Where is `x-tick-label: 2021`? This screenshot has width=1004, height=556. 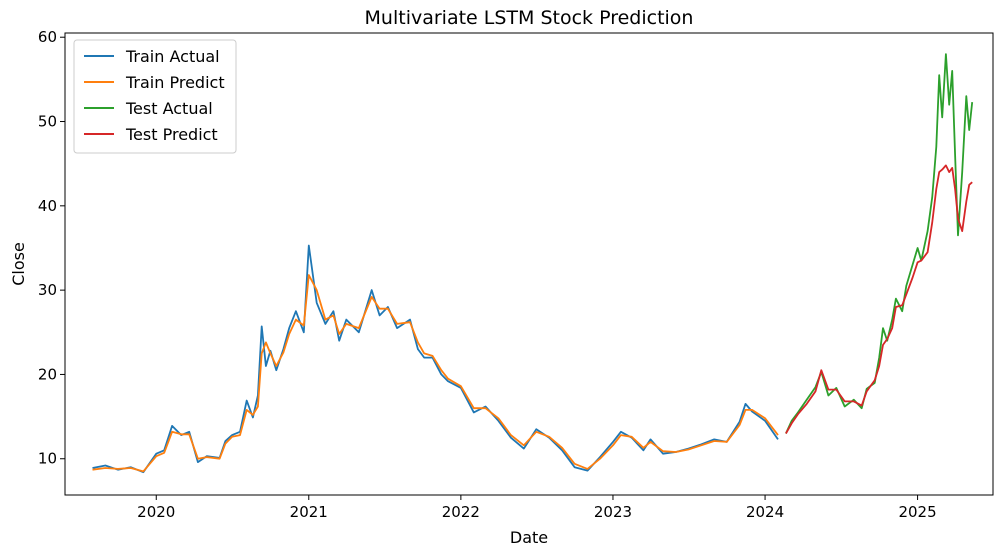
x-tick-label: 2021 is located at coordinates (309, 512).